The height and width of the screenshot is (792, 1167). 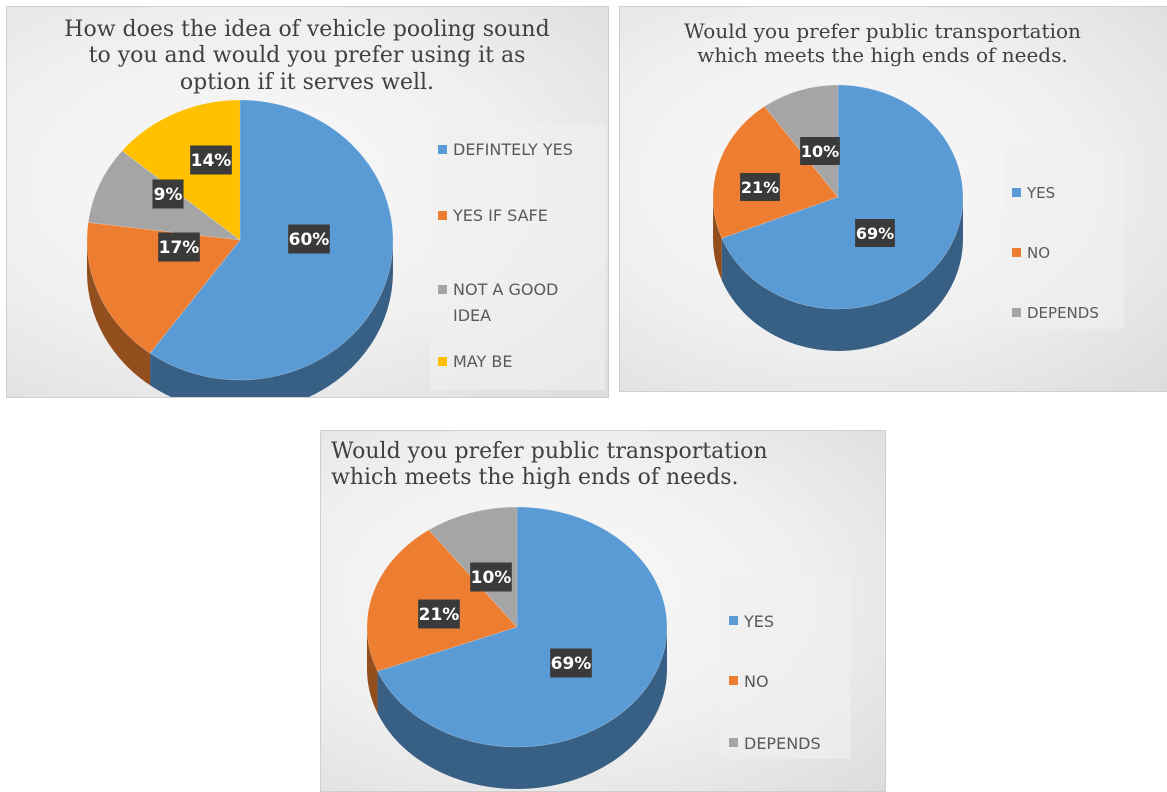 I want to click on legend-item: YES IF SAFE, so click(x=515, y=216).